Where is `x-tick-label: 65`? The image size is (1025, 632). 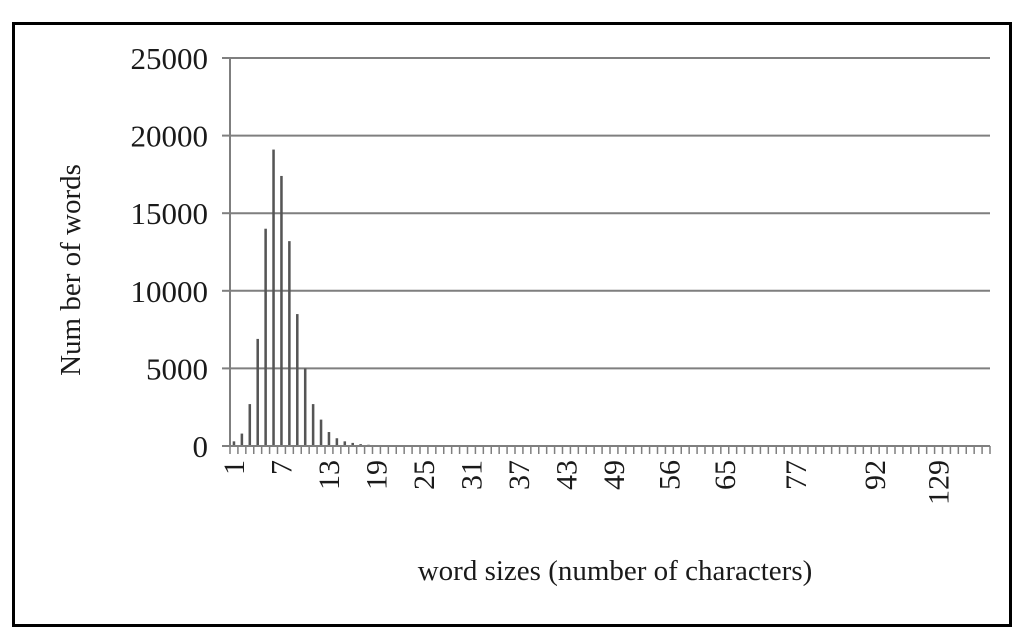 x-tick-label: 65 is located at coordinates (725, 475).